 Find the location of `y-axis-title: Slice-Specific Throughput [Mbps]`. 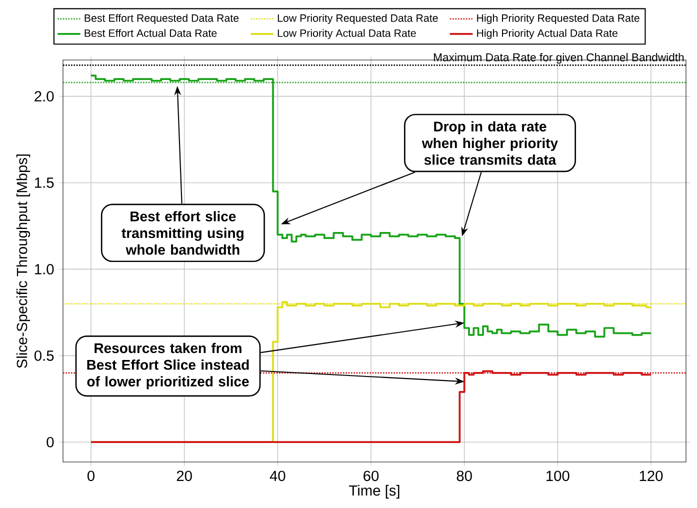

y-axis-title: Slice-Specific Throughput [Mbps] is located at coordinates (23, 261).